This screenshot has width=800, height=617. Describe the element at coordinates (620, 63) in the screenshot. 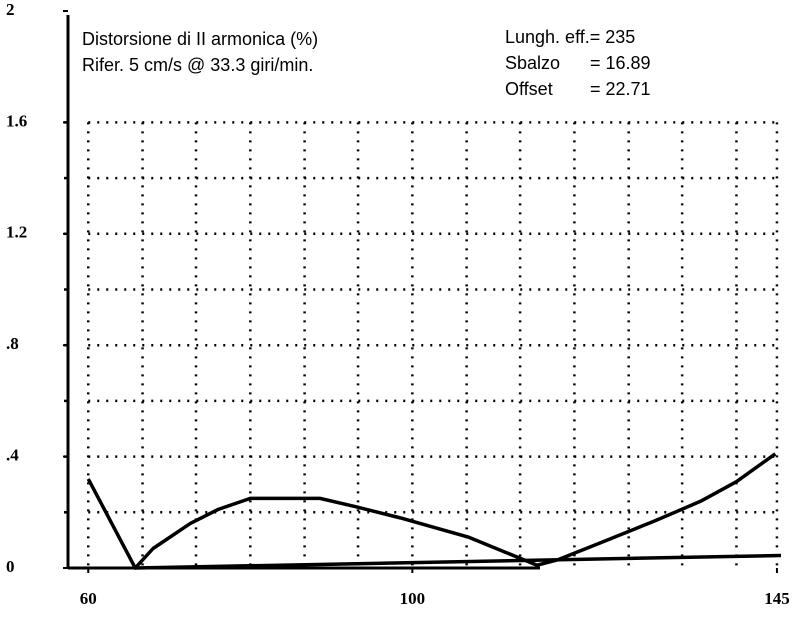

I see `parameter: = 16.89` at that location.